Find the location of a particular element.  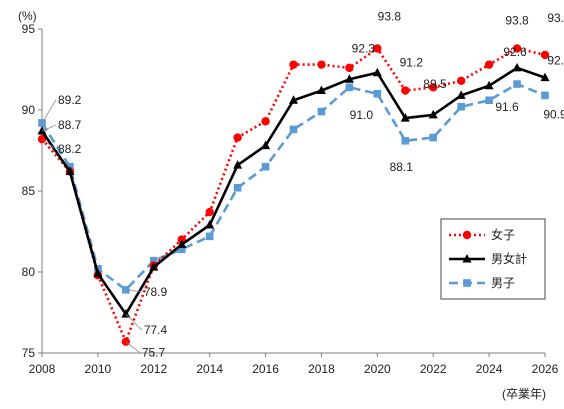

x-tick-label: 2024 is located at coordinates (489, 369).